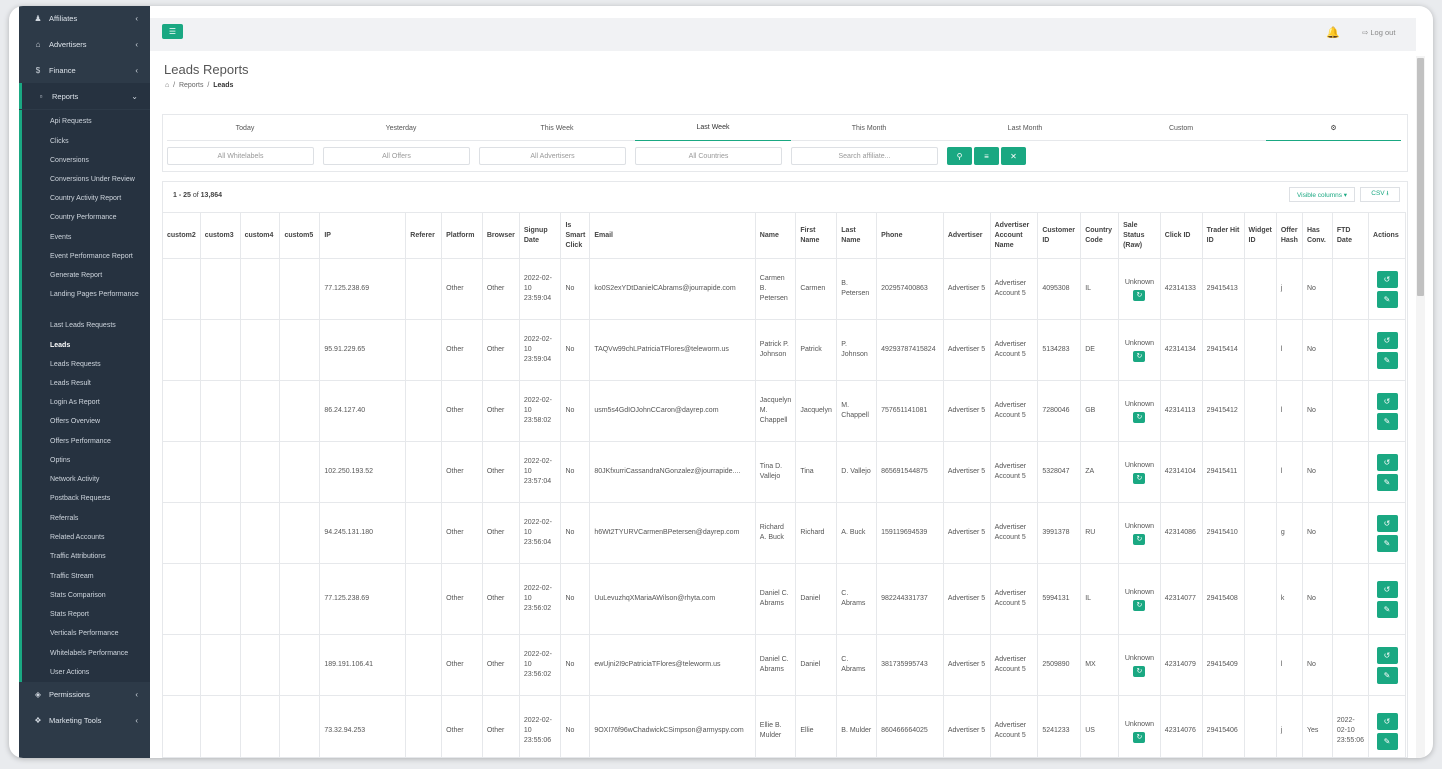  What do you see at coordinates (552, 156) in the screenshot?
I see `advertiser-select: All Advertisers` at bounding box center [552, 156].